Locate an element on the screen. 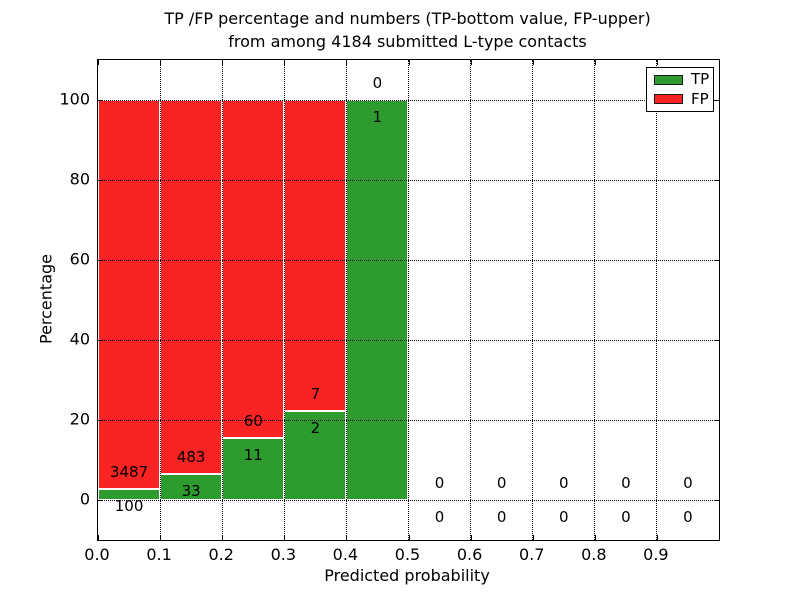  y-tick-label: 100 is located at coordinates (74, 99).